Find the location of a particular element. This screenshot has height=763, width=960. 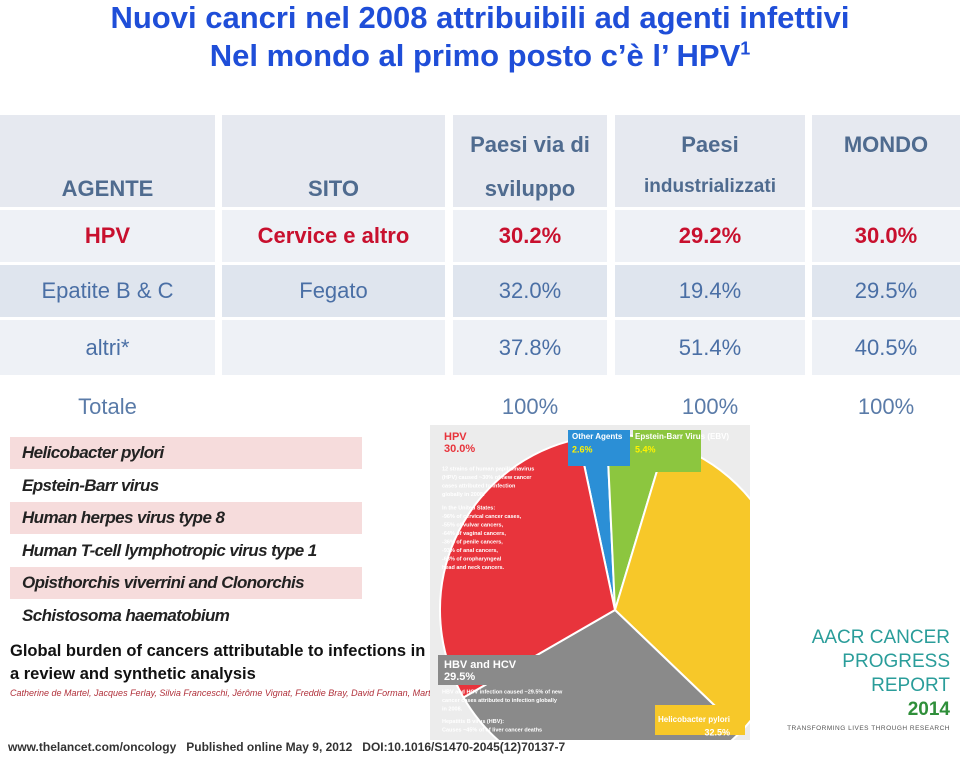

agent-item: Human herpes virus type 8 is located at coordinates (186, 518).